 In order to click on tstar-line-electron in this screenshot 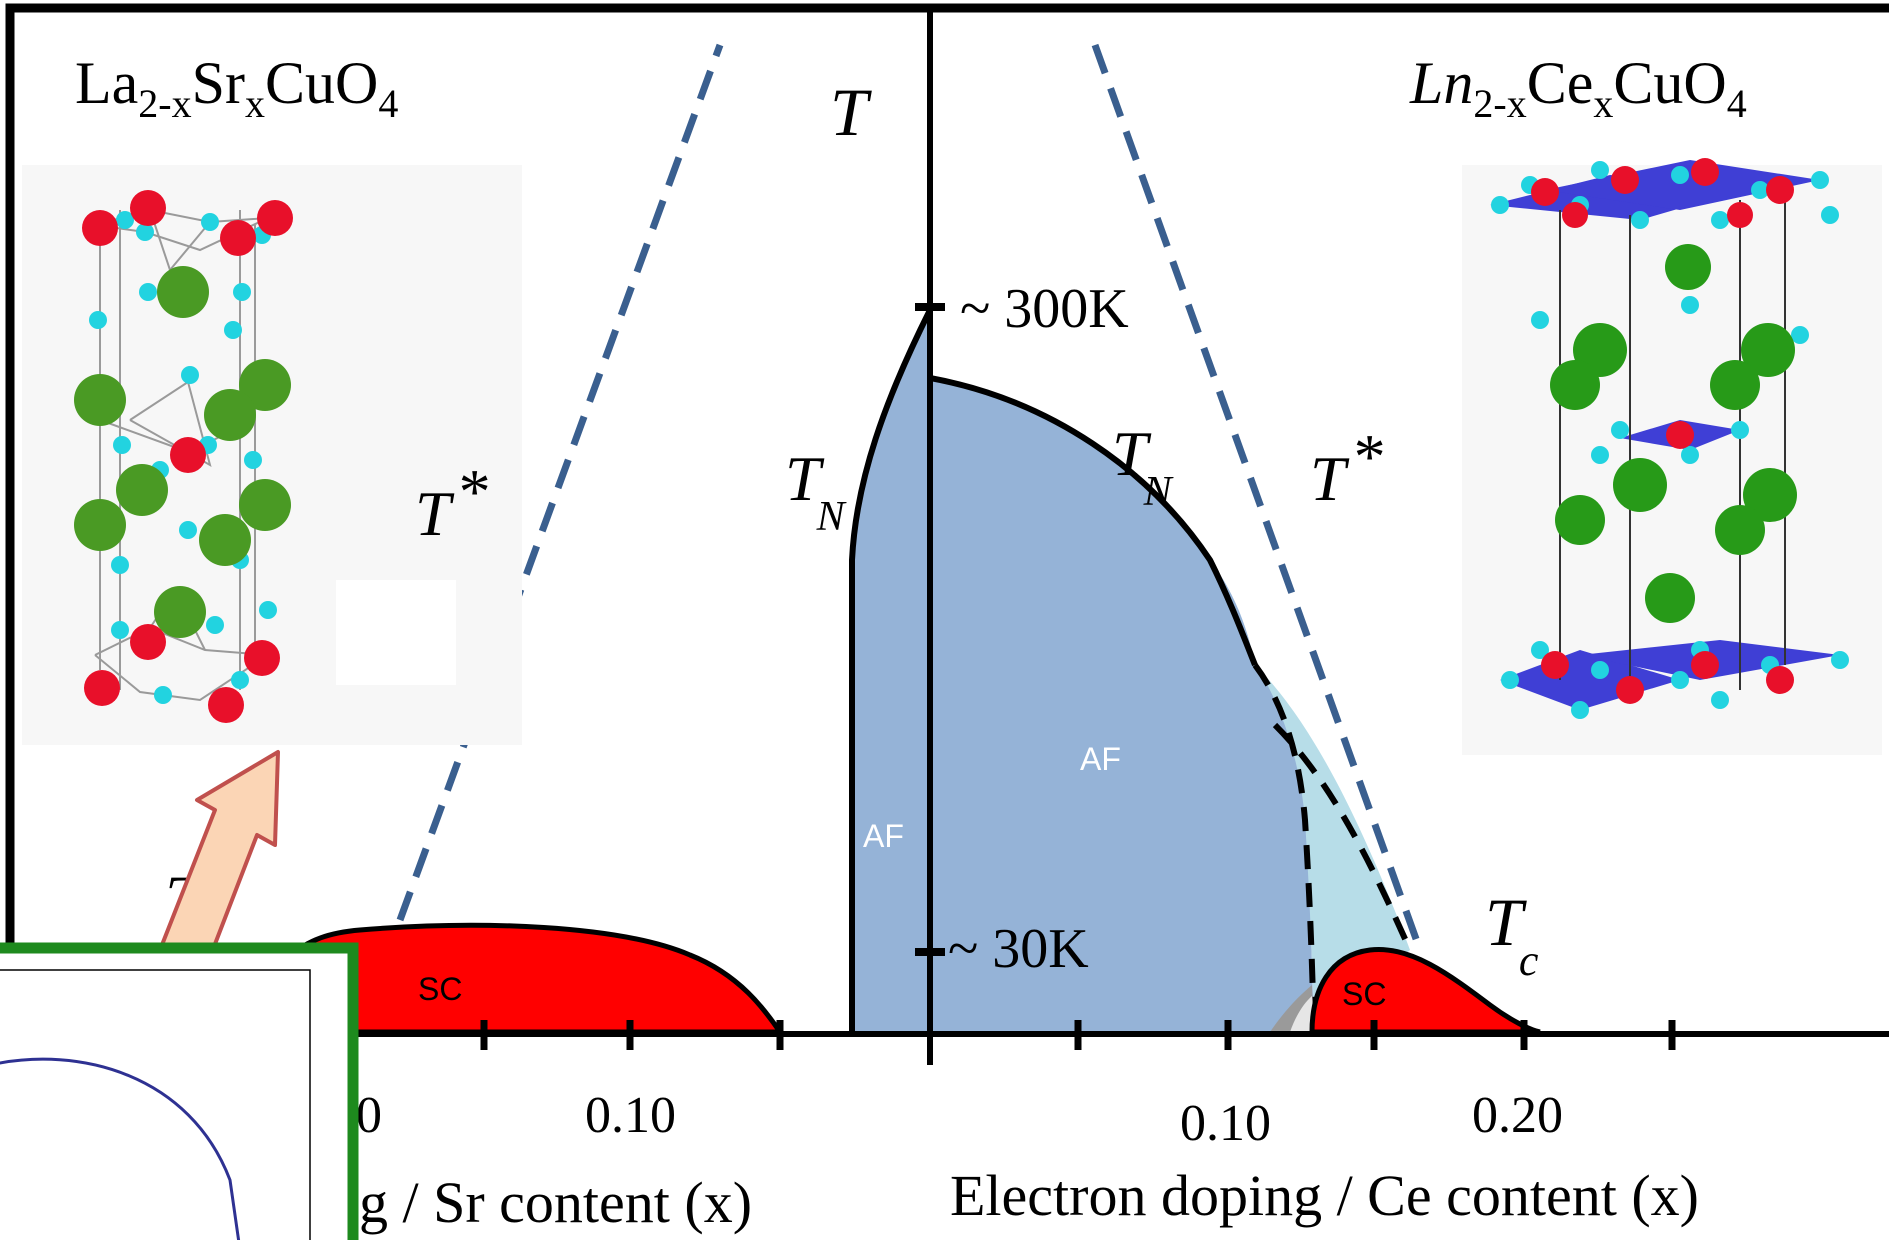, I will do `click(1257, 497)`.